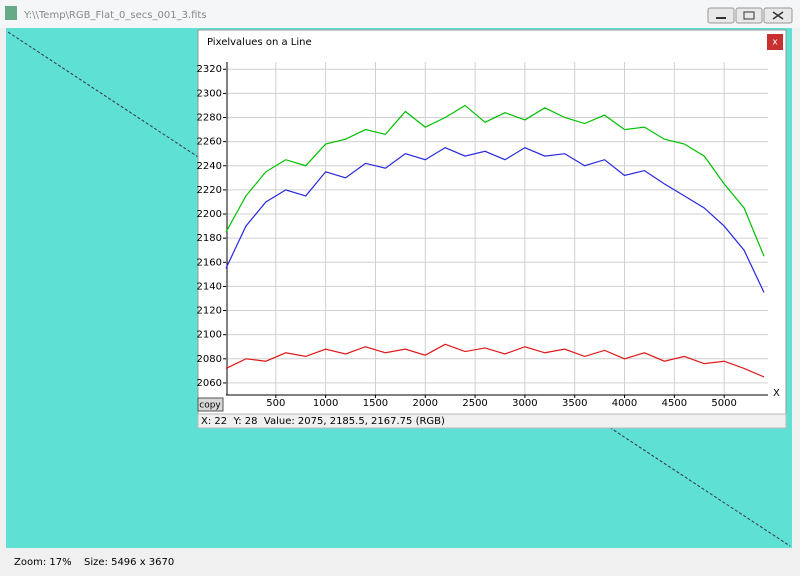 Image resolution: width=800 pixels, height=576 pixels. What do you see at coordinates (209, 166) in the screenshot?
I see `y-tick-label: 2240` at bounding box center [209, 166].